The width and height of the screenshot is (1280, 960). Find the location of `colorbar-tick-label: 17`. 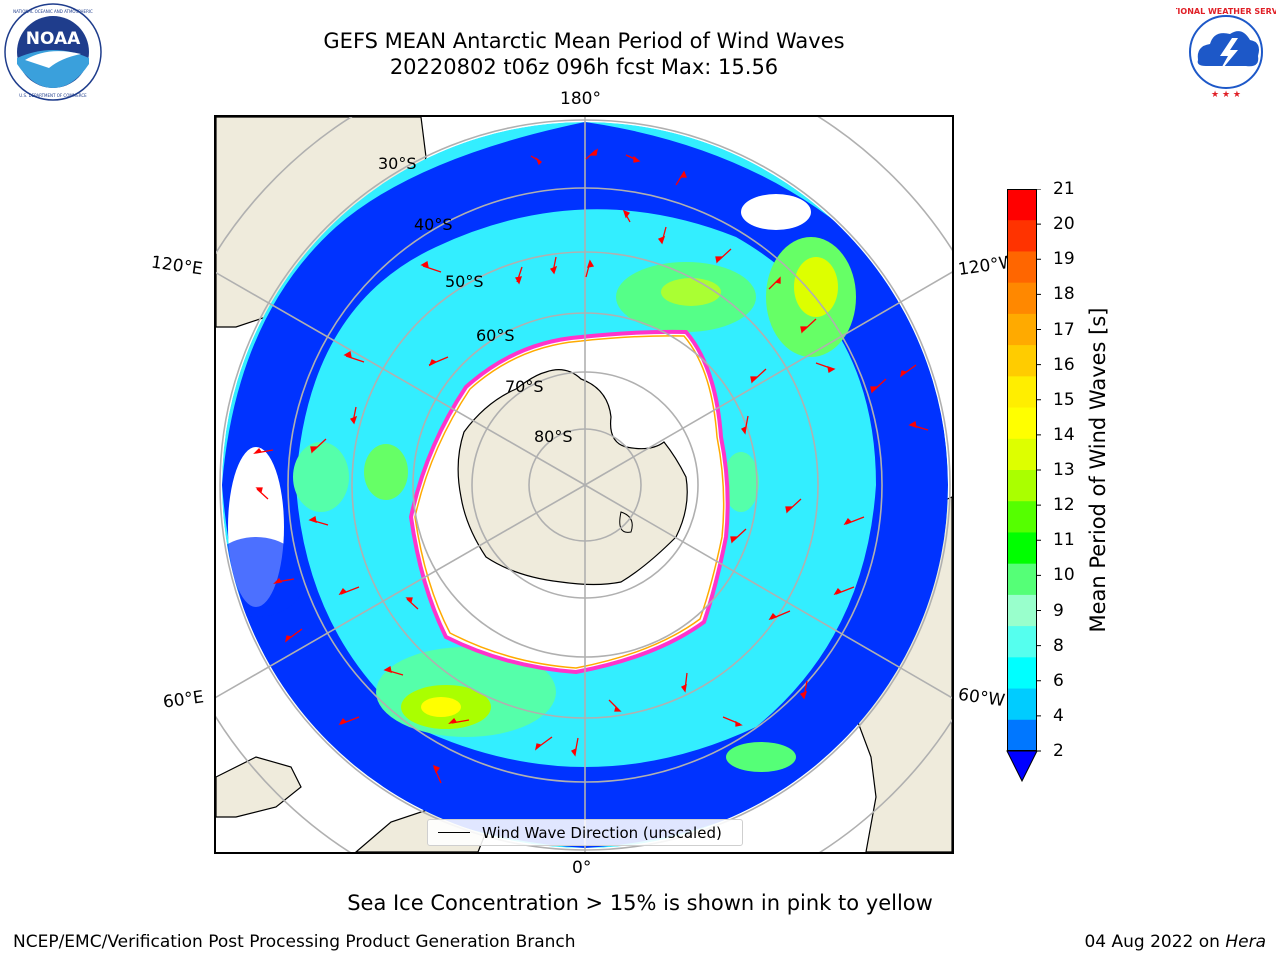

colorbar-tick-label: 17 is located at coordinates (1064, 329).